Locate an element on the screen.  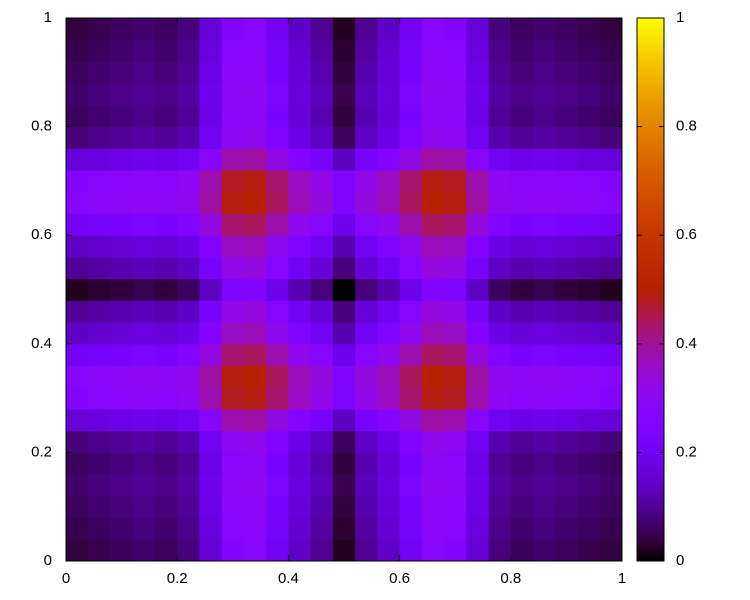
x-tick-label: 0.2 is located at coordinates (177, 578).